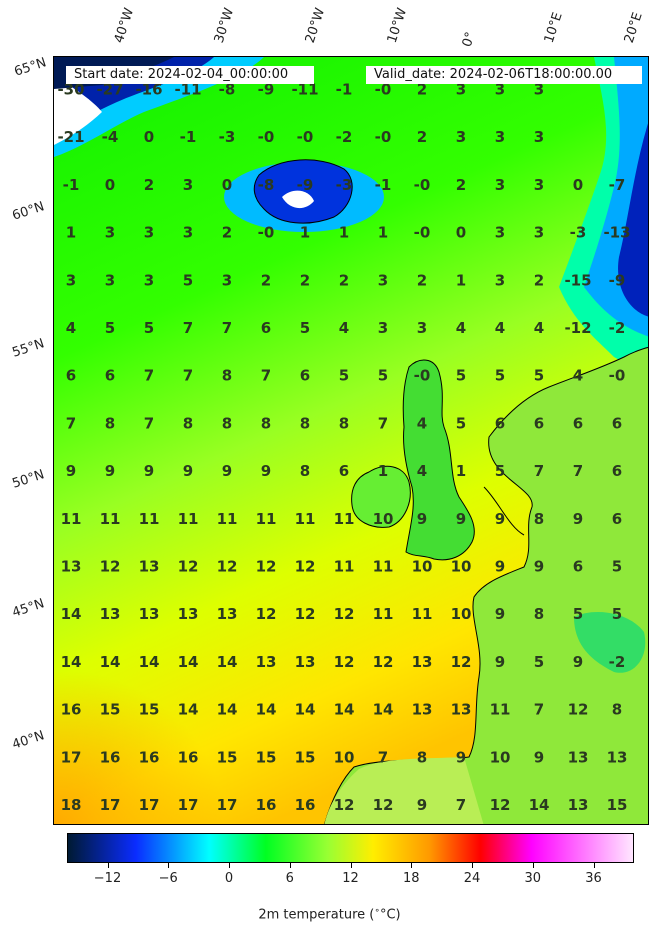 The image size is (659, 936). What do you see at coordinates (168, 878) in the screenshot?
I see `colorbar-tick-label: −6` at bounding box center [168, 878].